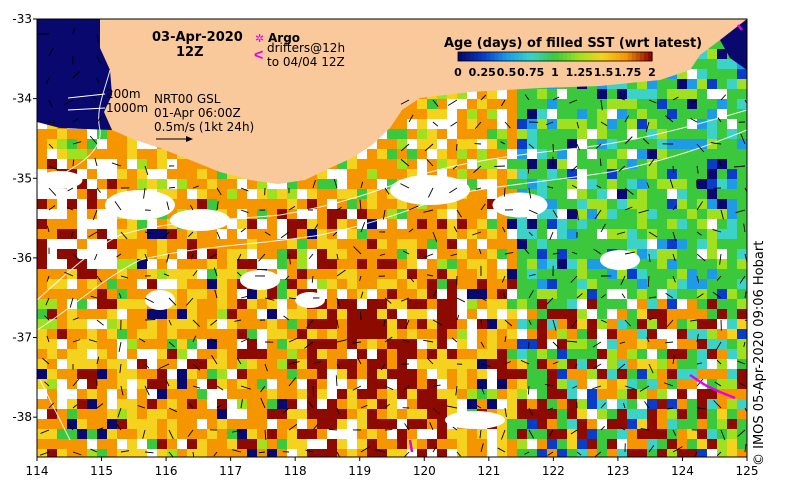 The image size is (790, 492). What do you see at coordinates (295, 471) in the screenshot?
I see `x-tick-label: 118` at bounding box center [295, 471].